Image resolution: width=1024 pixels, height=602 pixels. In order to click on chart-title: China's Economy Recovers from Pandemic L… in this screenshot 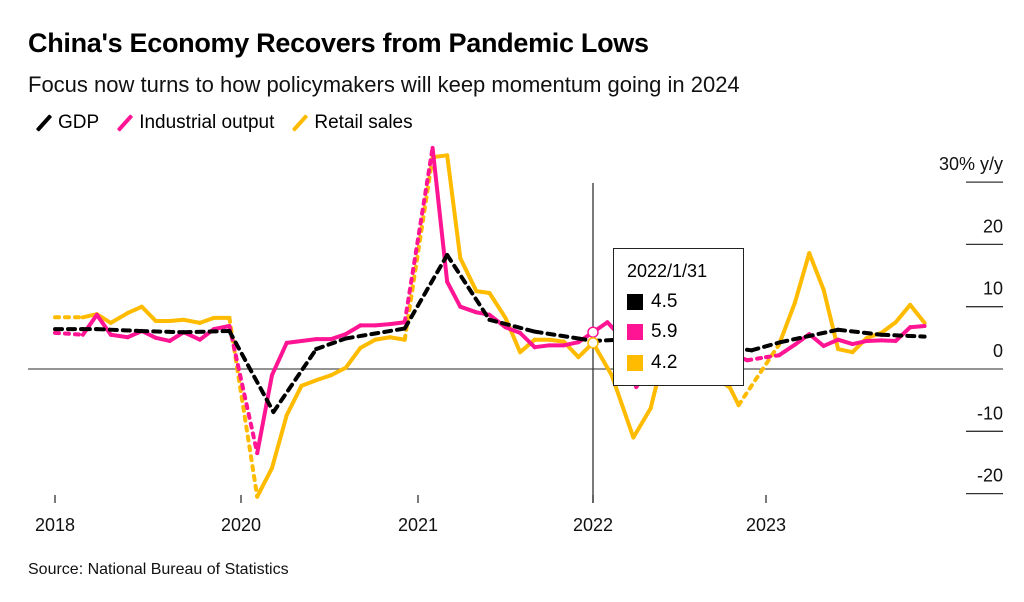, I will do `click(338, 43)`.